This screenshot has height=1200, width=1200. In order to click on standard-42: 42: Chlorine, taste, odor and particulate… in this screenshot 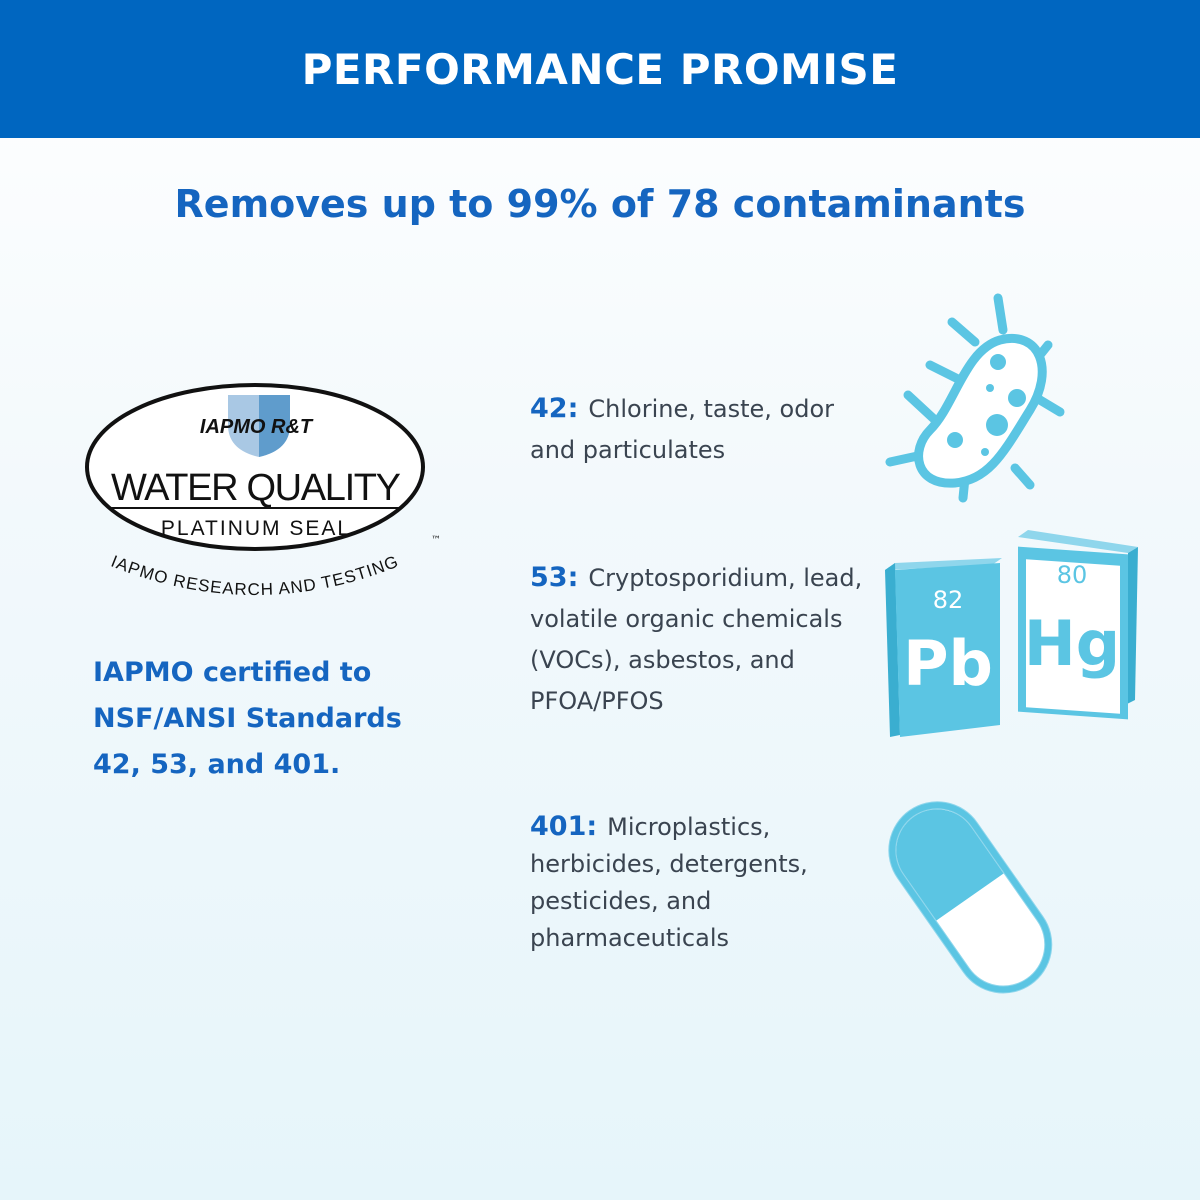, I will do `click(702, 429)`.